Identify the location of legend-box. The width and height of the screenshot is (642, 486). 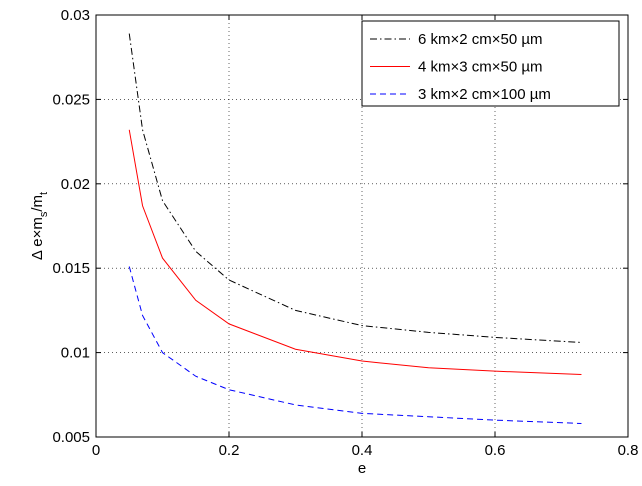
(490, 63).